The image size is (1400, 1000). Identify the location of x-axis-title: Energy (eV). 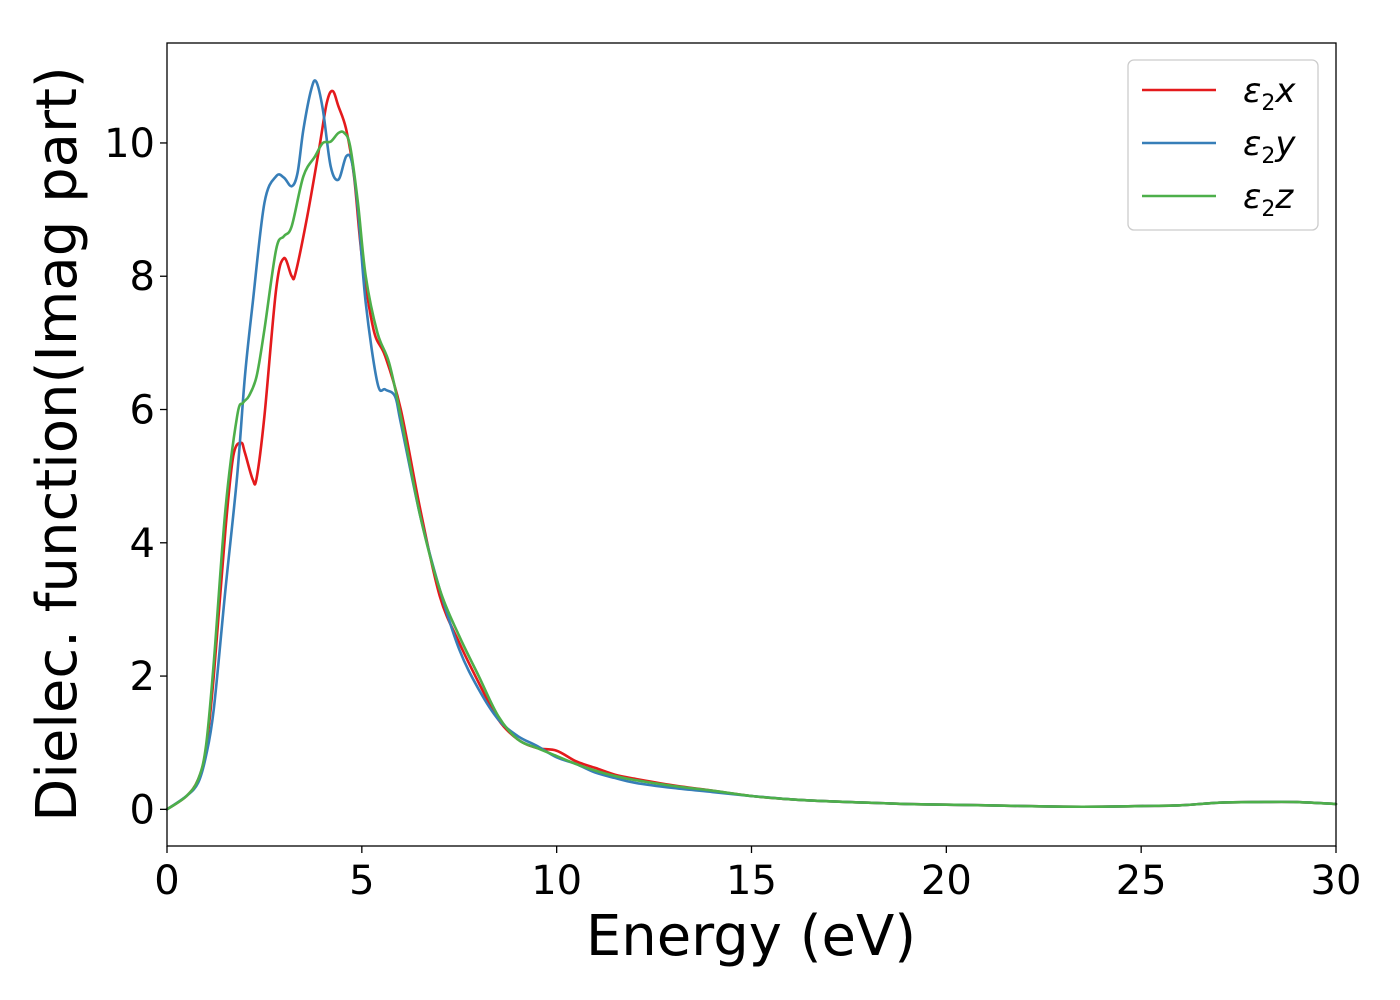
(751, 936).